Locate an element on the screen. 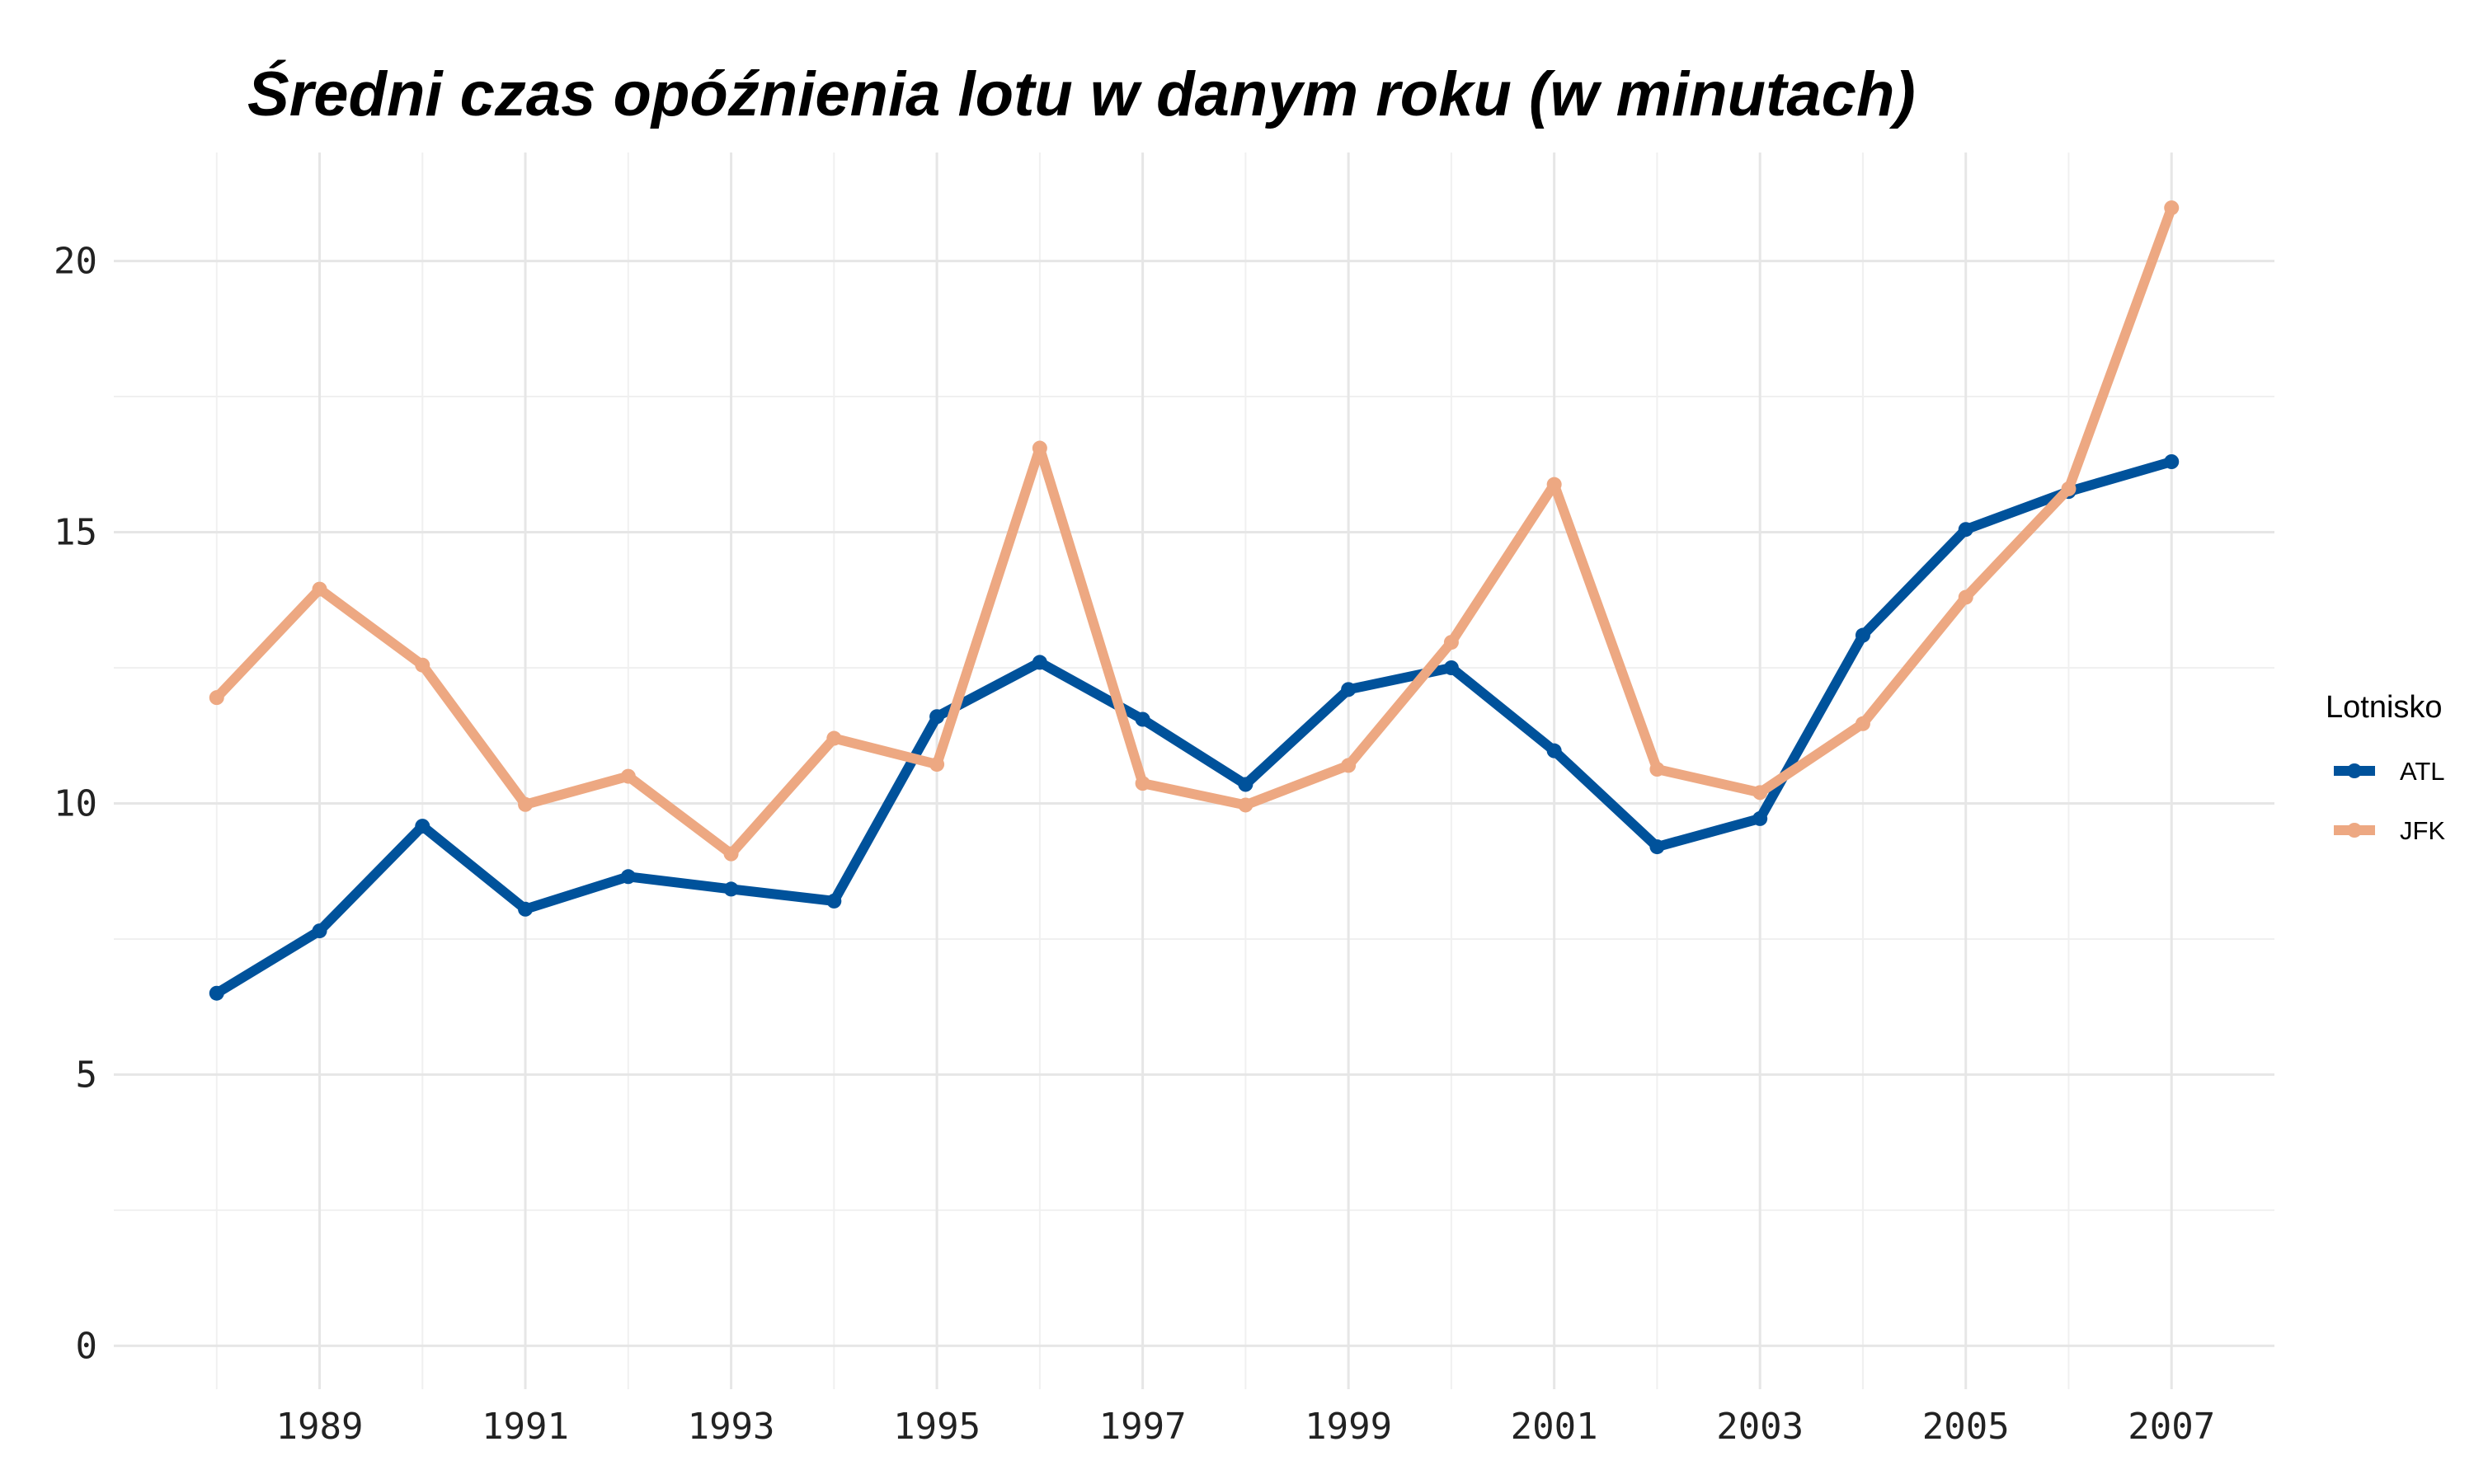 The width and height of the screenshot is (2474, 1484). x-tick-label: 2003 is located at coordinates (1760, 1427).